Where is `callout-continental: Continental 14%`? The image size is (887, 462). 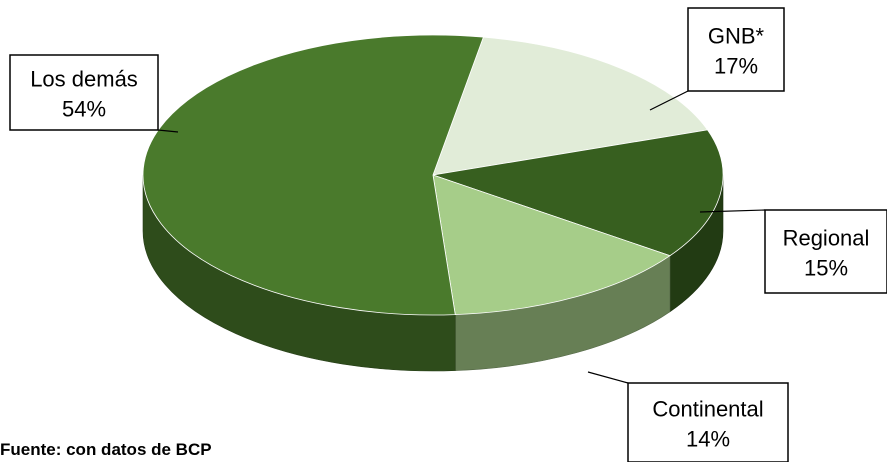
callout-continental: Continental 14% is located at coordinates (688, 416).